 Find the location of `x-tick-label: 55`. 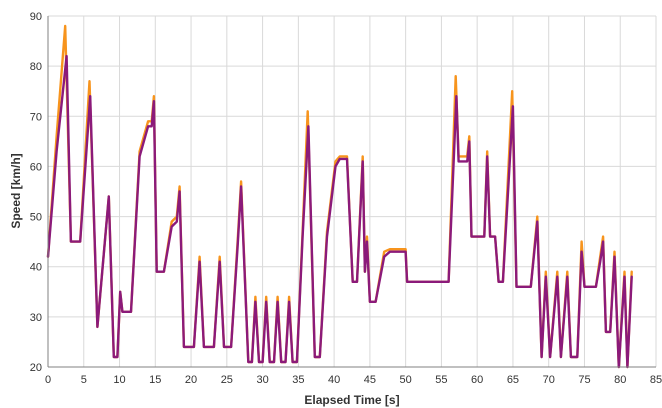

x-tick-label: 55 is located at coordinates (441, 380).